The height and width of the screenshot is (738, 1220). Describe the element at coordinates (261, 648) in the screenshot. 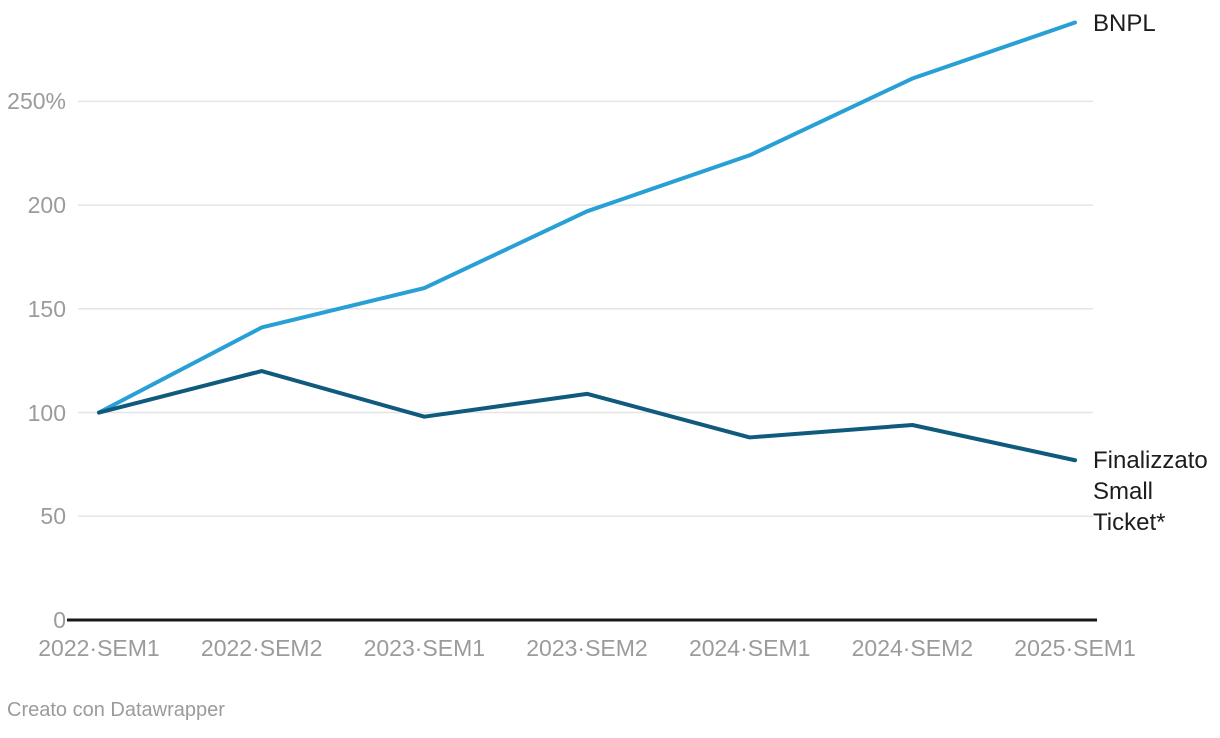

I see `x-tick-label: 2022·SEM2` at that location.